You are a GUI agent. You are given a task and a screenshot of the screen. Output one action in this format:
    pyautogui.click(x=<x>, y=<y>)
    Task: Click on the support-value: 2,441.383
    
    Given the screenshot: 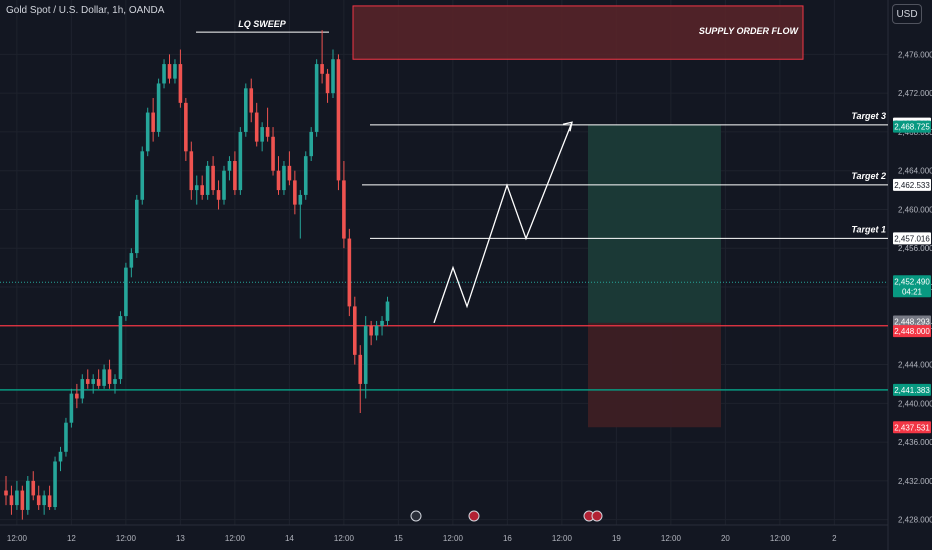 What is the action you would take?
    pyautogui.click(x=912, y=390)
    